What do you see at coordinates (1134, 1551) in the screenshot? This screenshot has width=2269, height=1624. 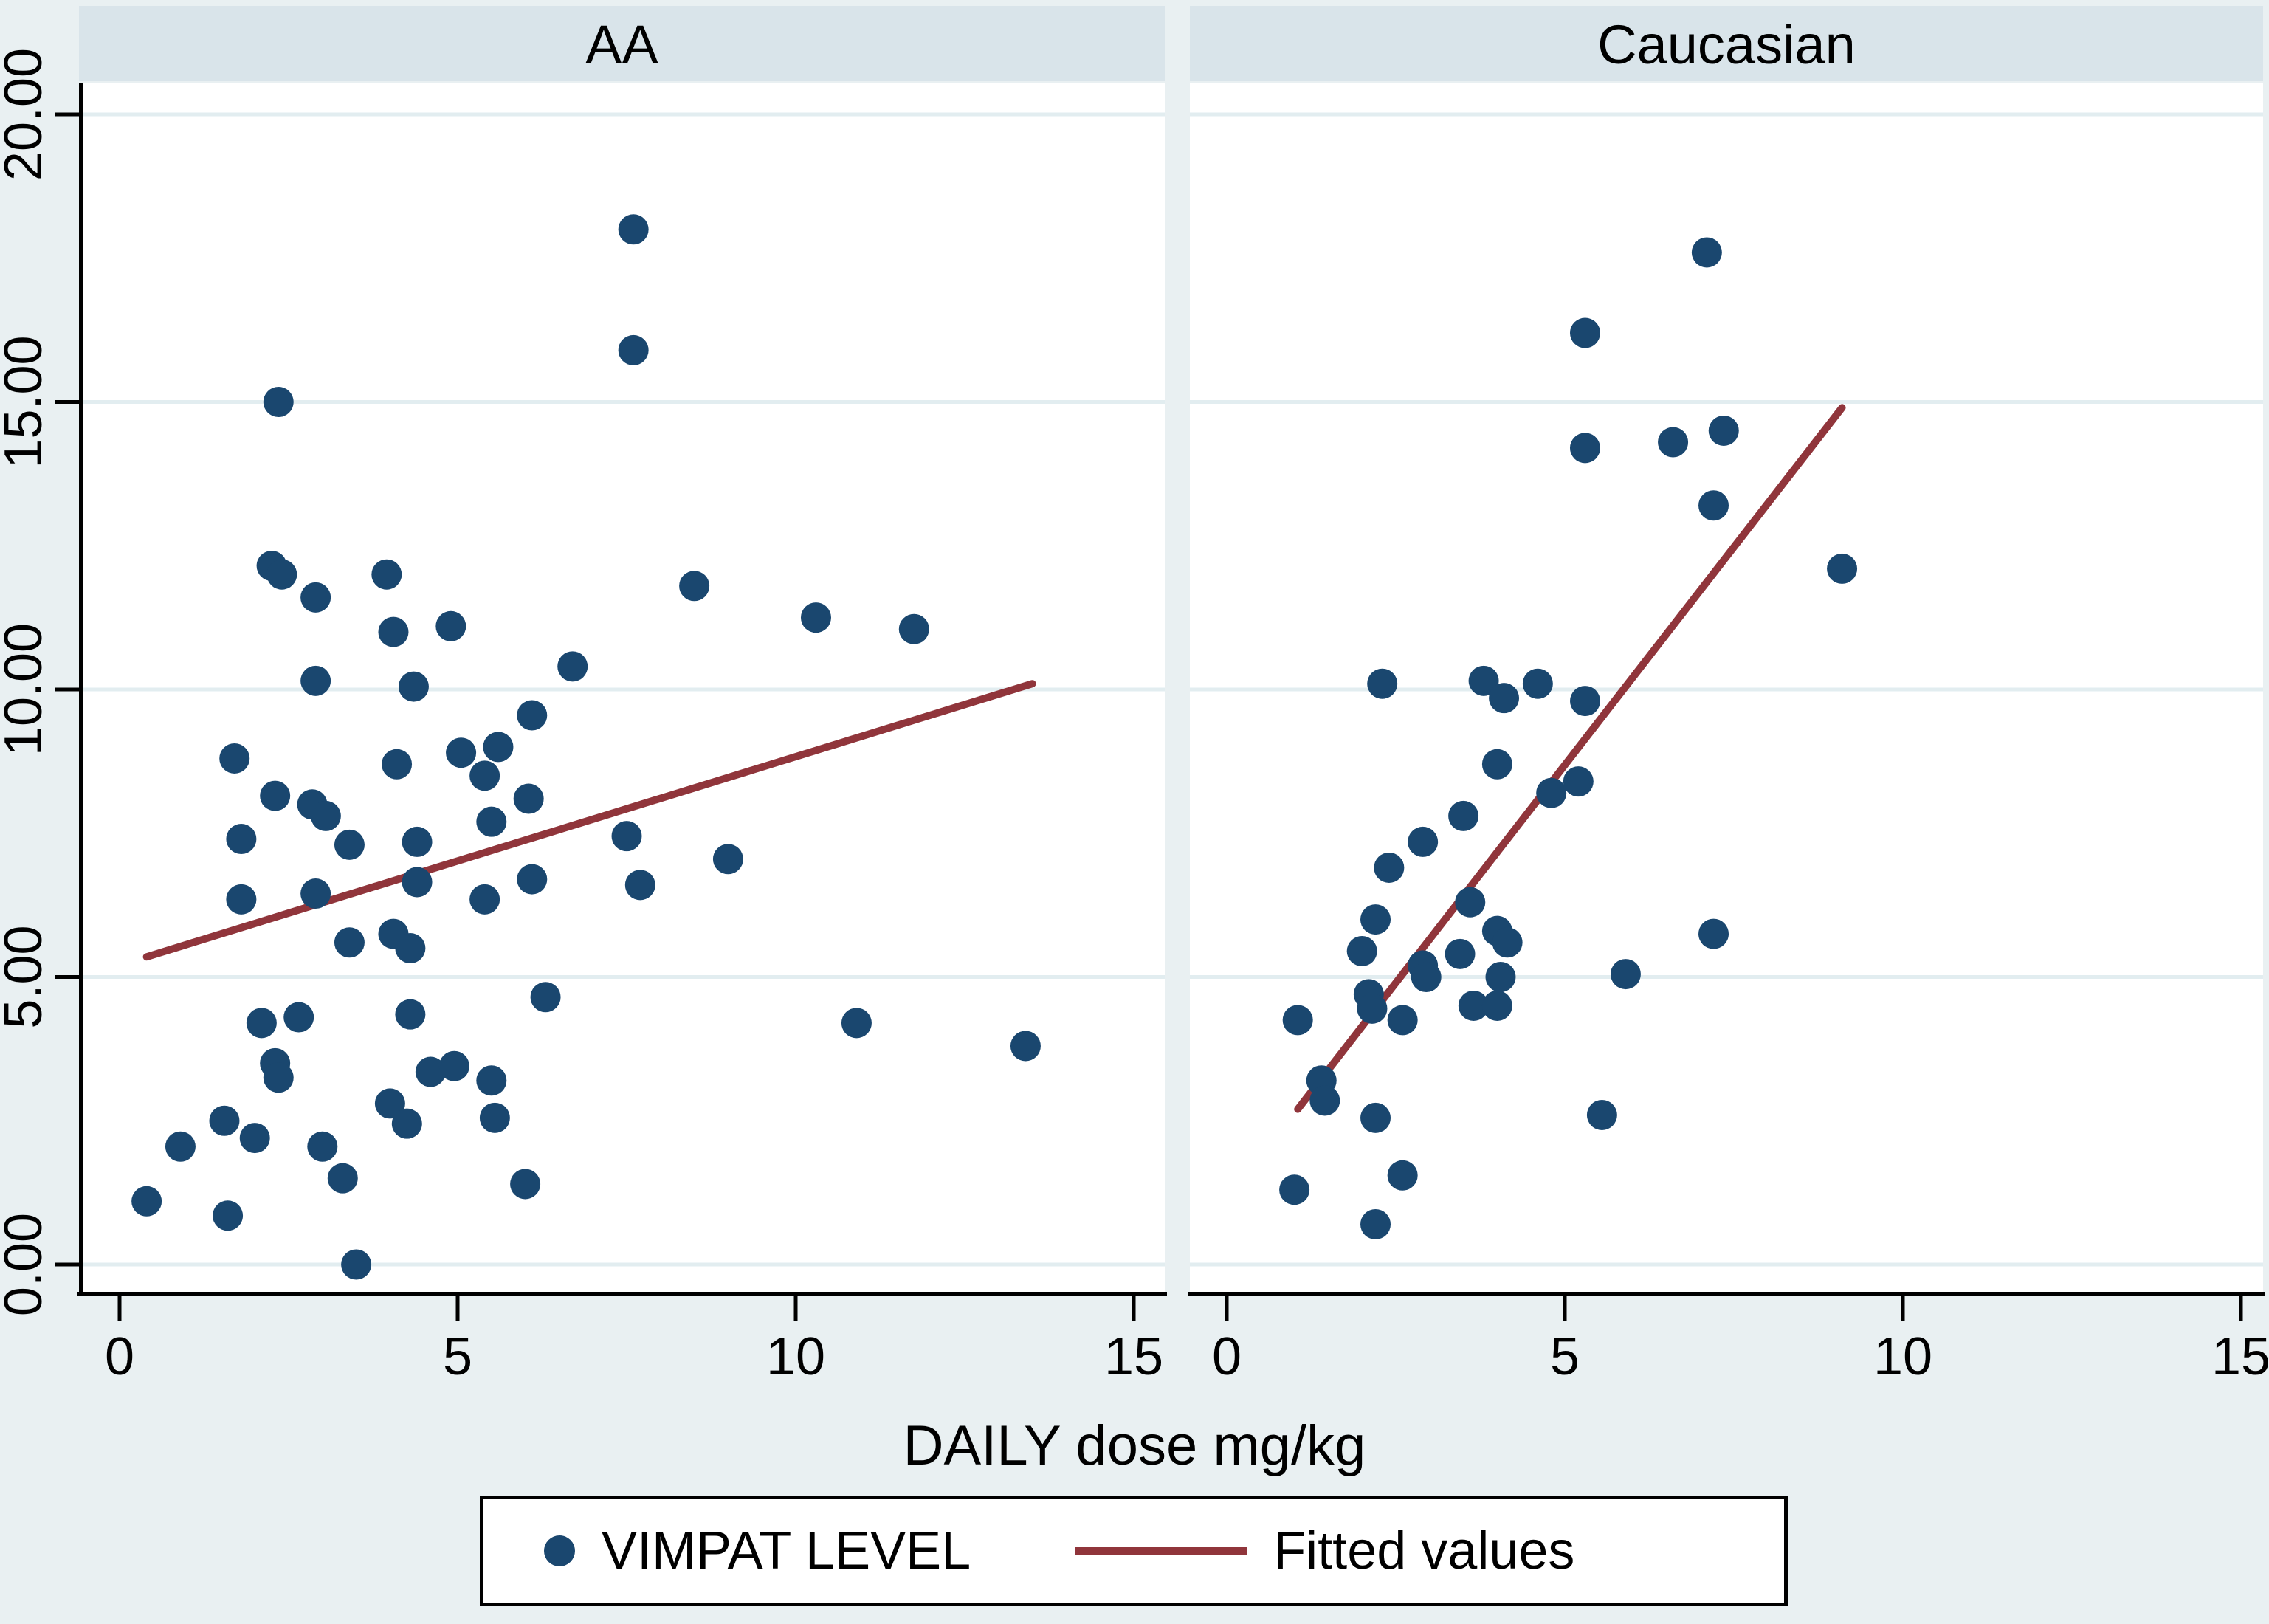 I see `legend-box: VIMPAT LEVEL Fitted values` at bounding box center [1134, 1551].